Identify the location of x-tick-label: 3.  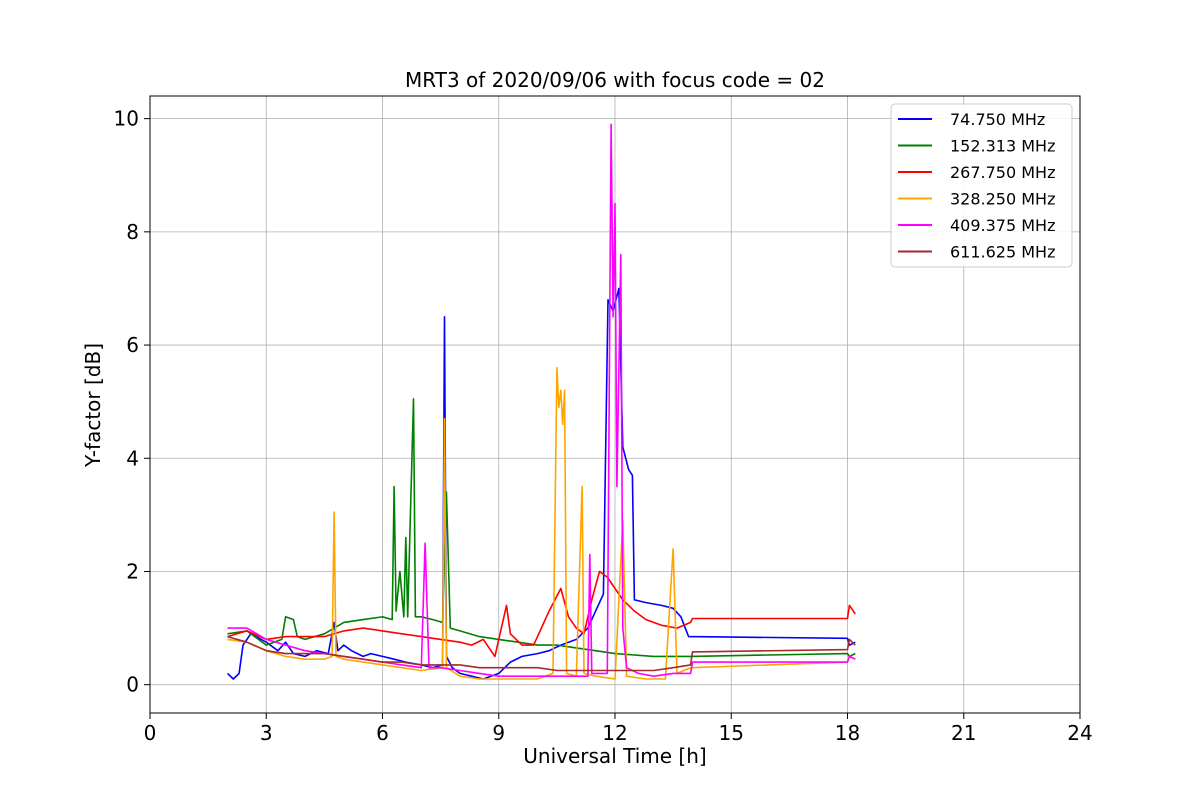
(266, 733).